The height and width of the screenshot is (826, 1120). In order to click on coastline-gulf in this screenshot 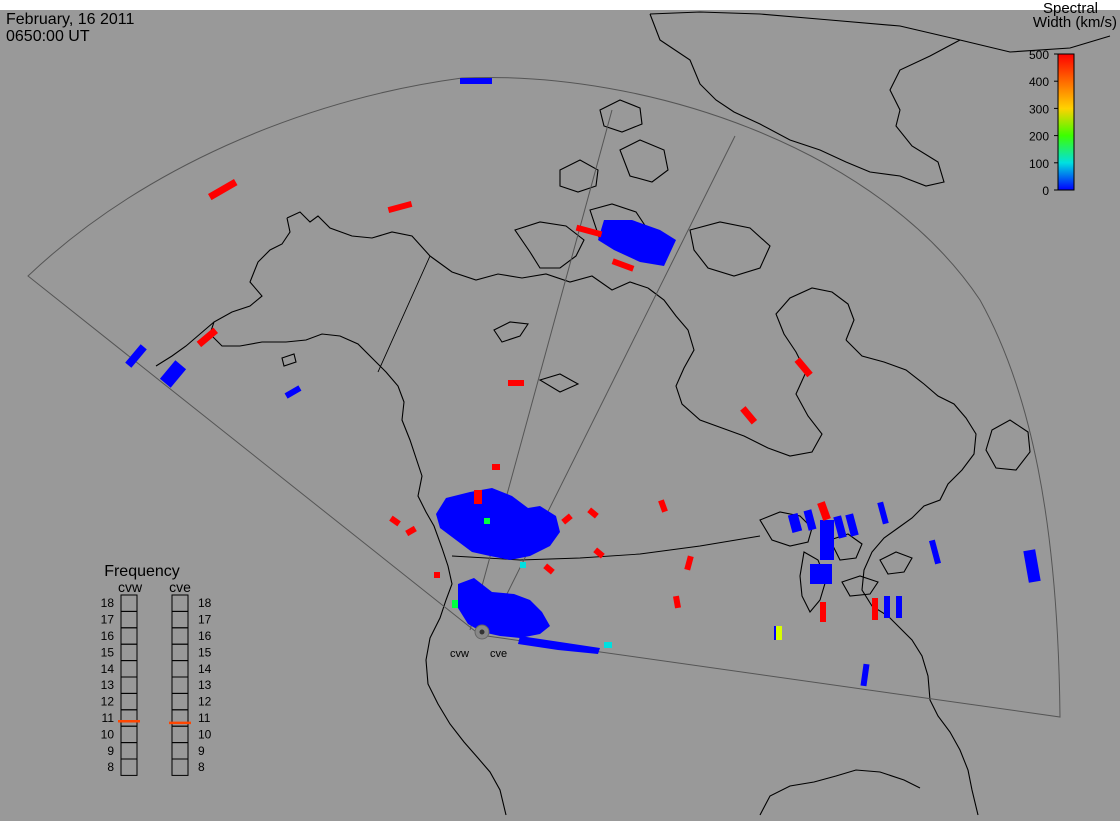, I will do `click(840, 792)`.